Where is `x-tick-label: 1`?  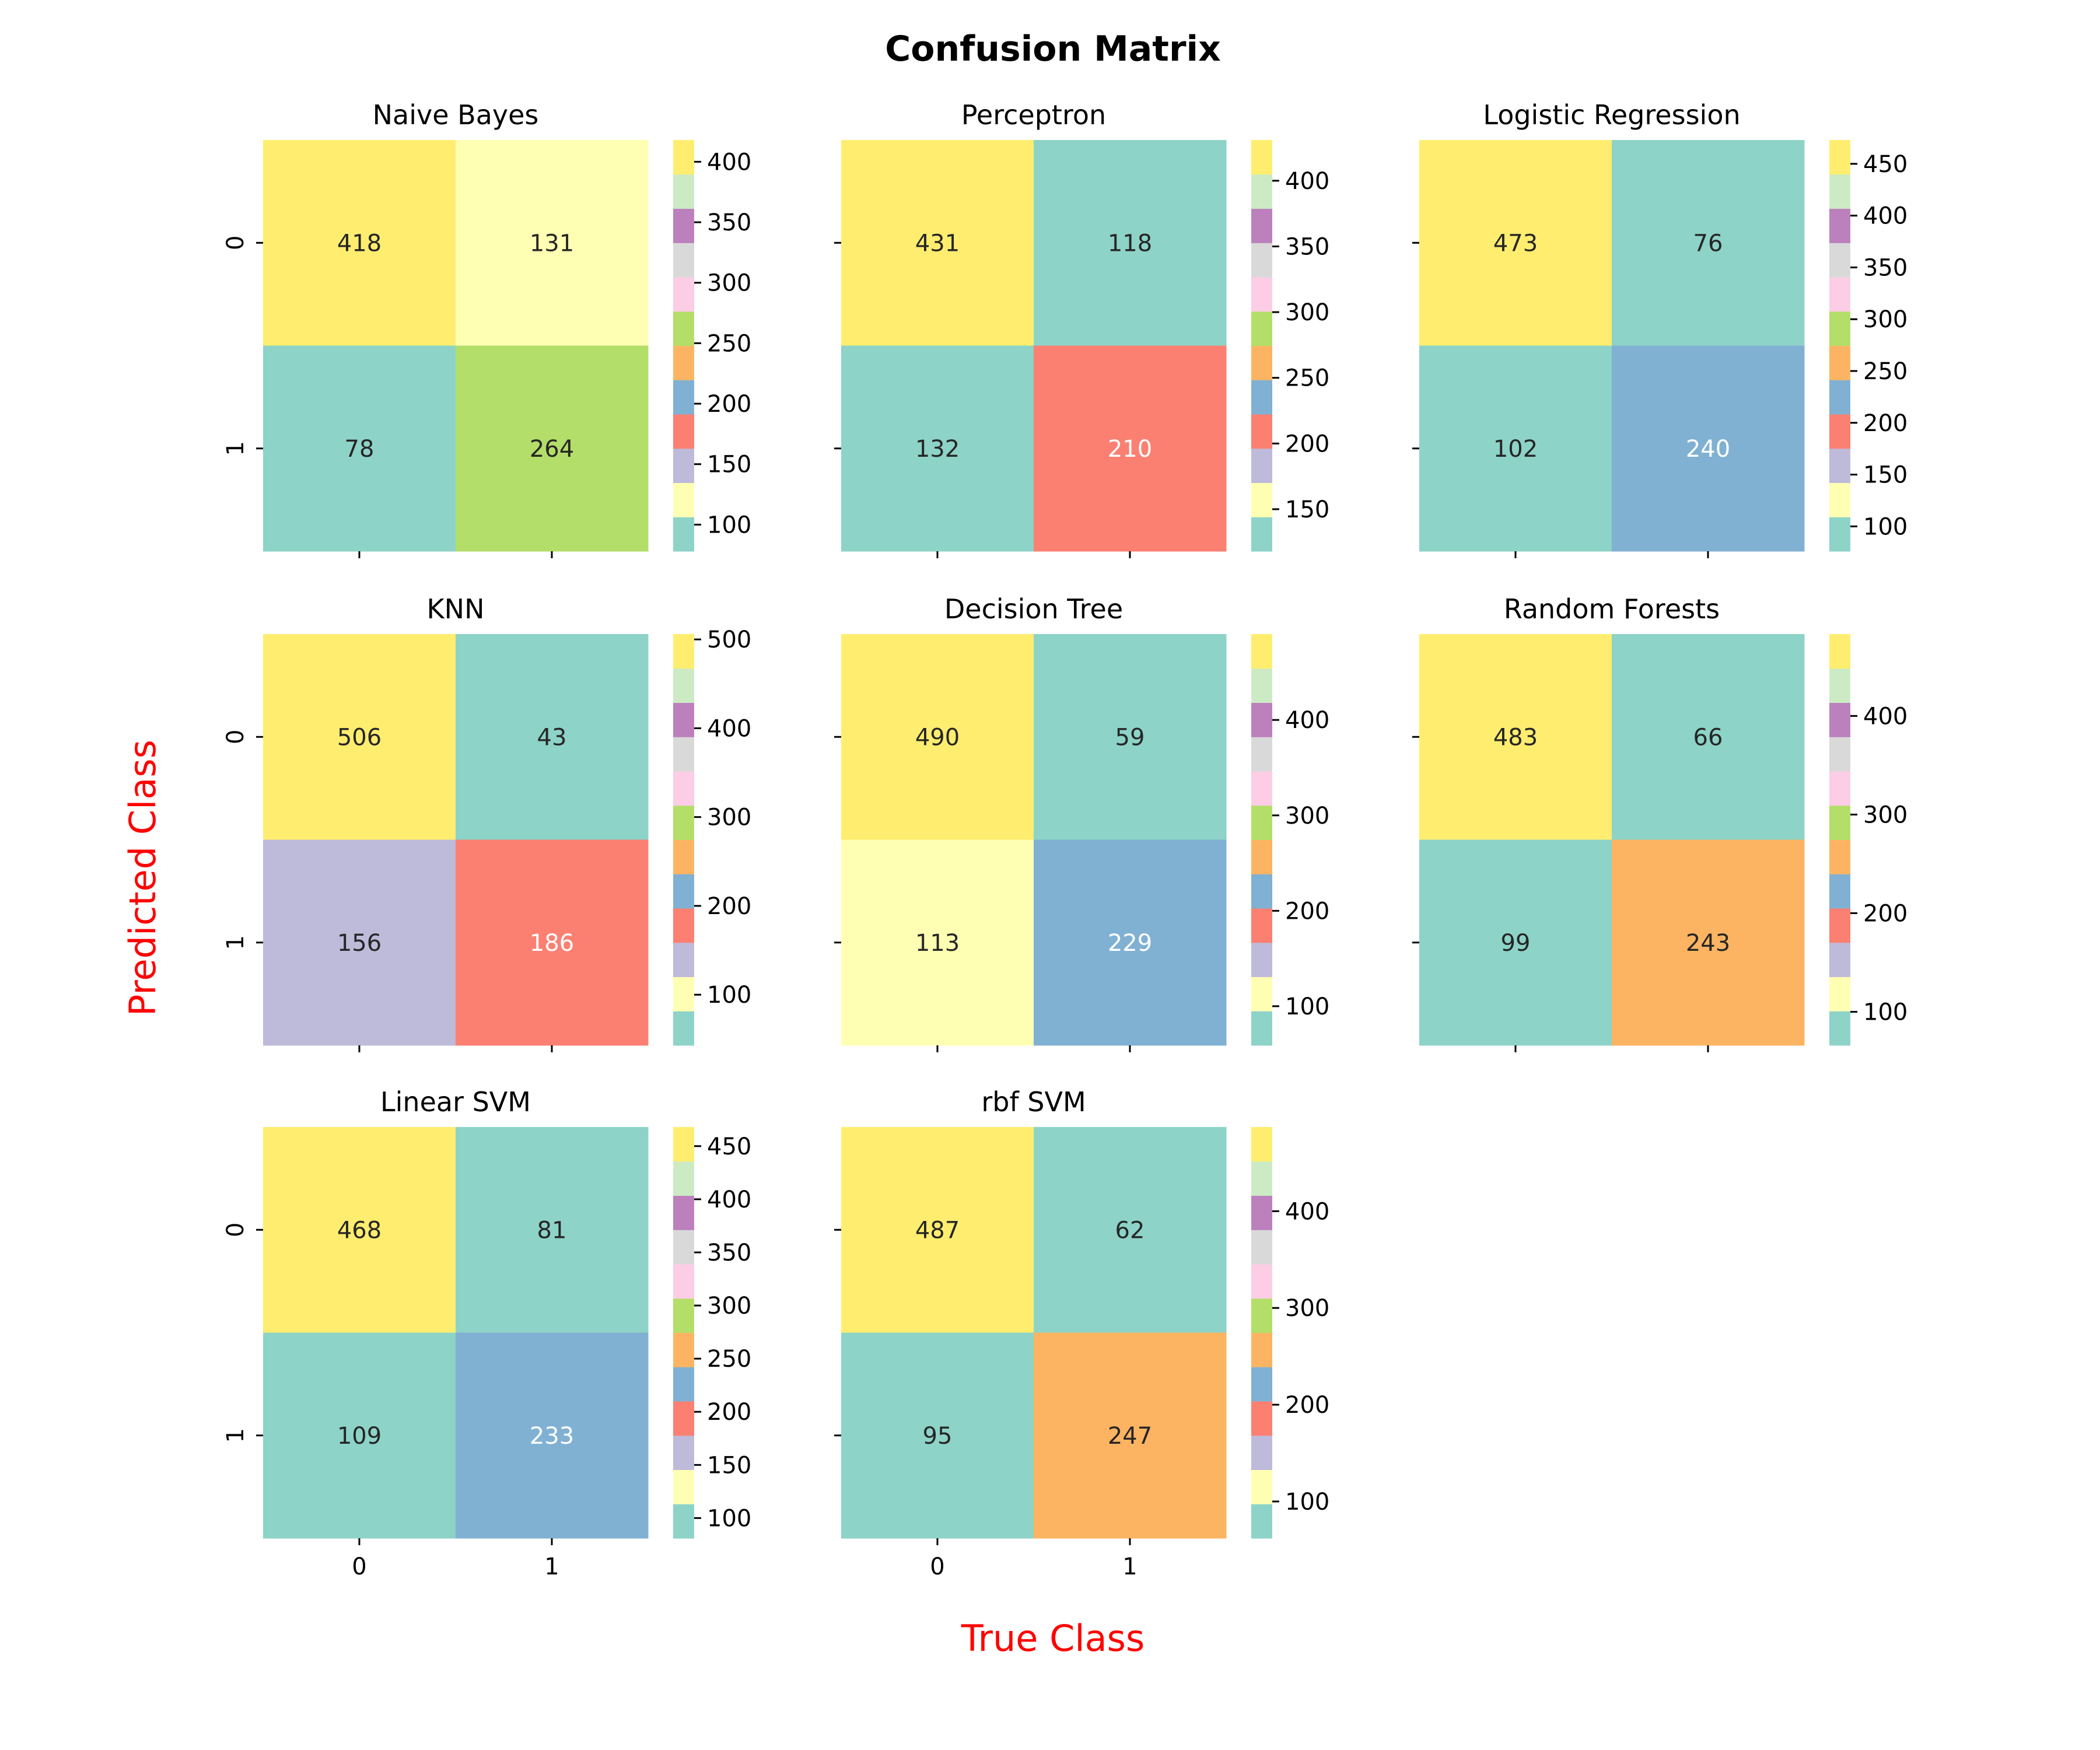
x-tick-label: 1 is located at coordinates (551, 1566).